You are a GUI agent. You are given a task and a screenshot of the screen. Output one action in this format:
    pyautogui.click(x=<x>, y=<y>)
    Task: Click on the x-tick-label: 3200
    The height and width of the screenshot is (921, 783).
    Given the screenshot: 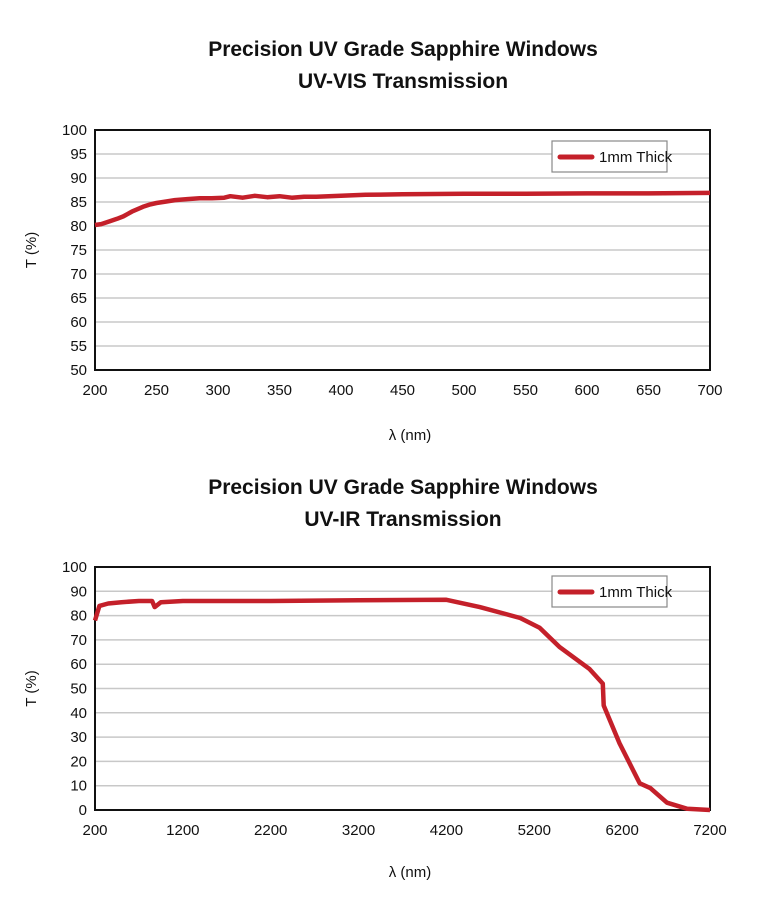 What is the action you would take?
    pyautogui.click(x=358, y=830)
    